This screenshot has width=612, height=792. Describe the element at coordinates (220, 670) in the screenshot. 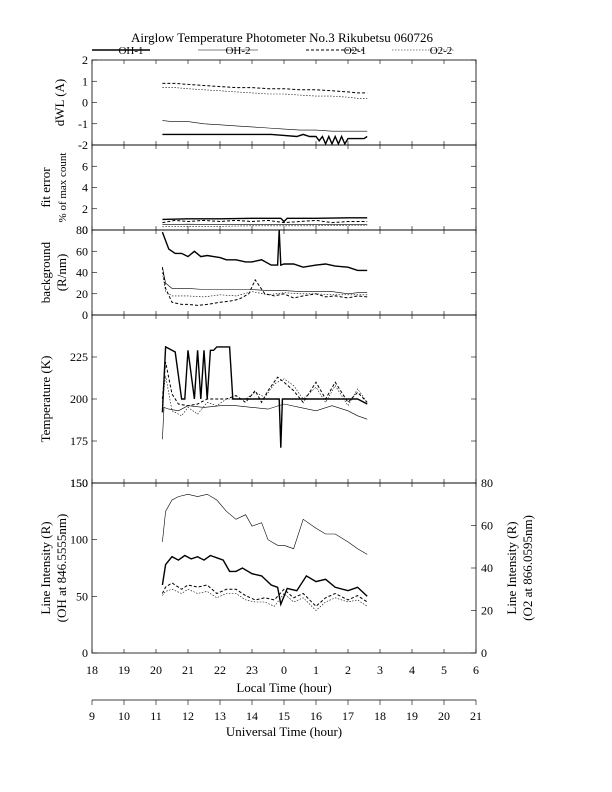

I see `local-tick-label: 22` at that location.